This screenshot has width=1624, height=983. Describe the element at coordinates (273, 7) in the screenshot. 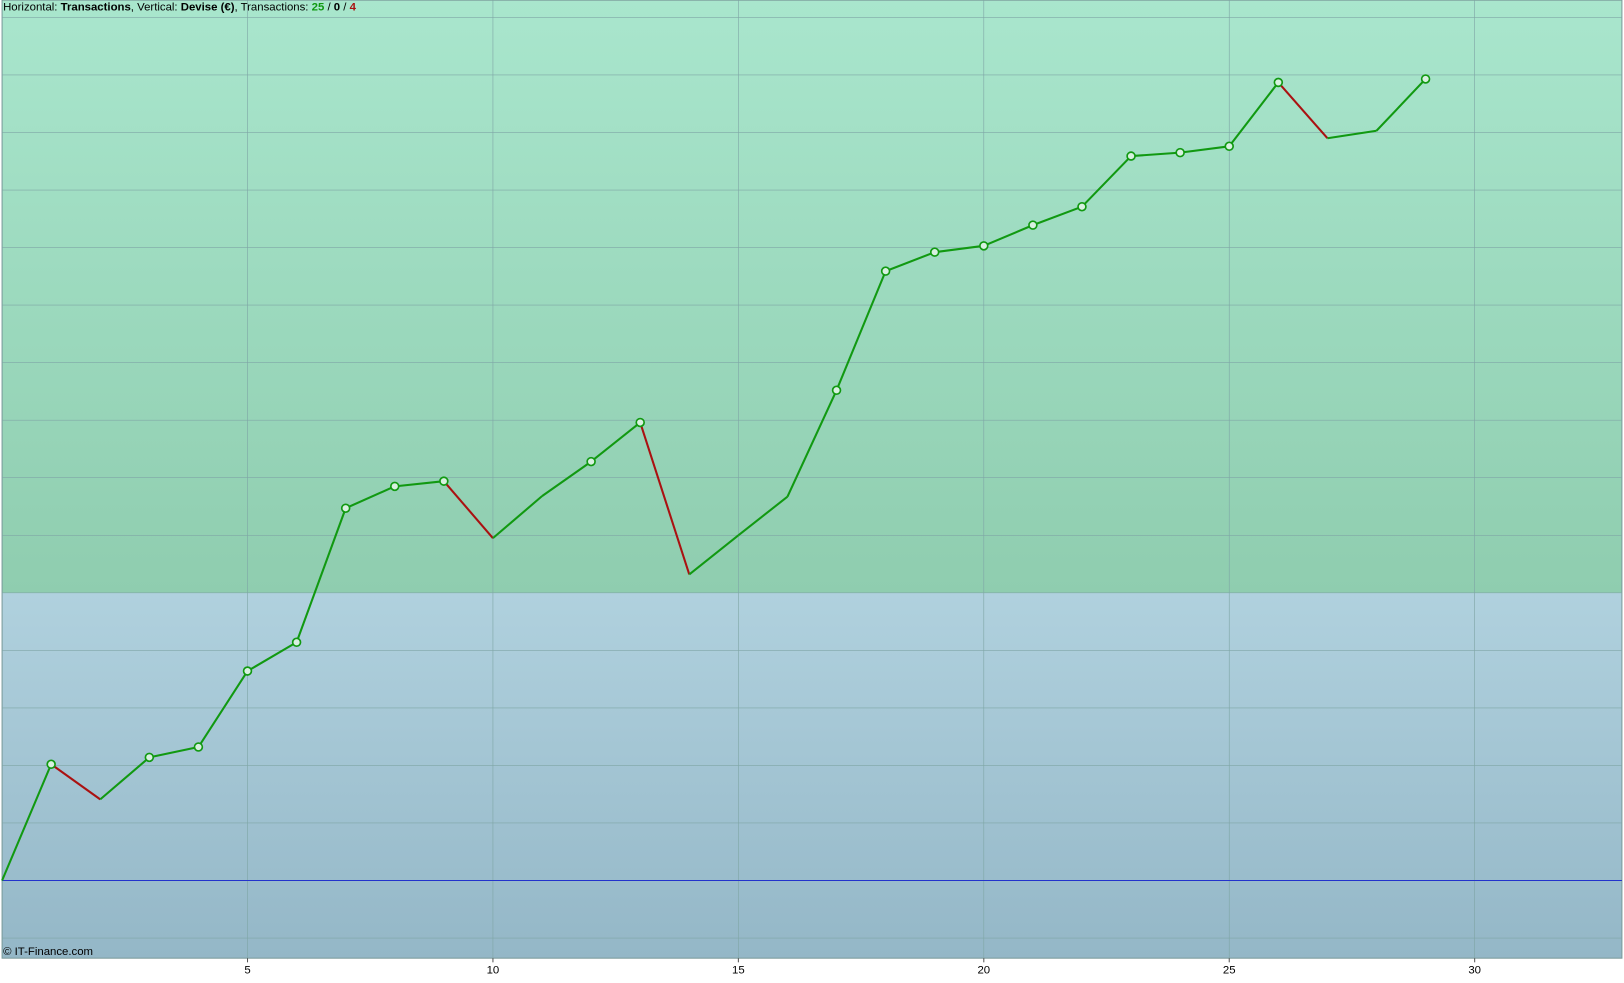

I see `header-part: , Transactions:` at that location.